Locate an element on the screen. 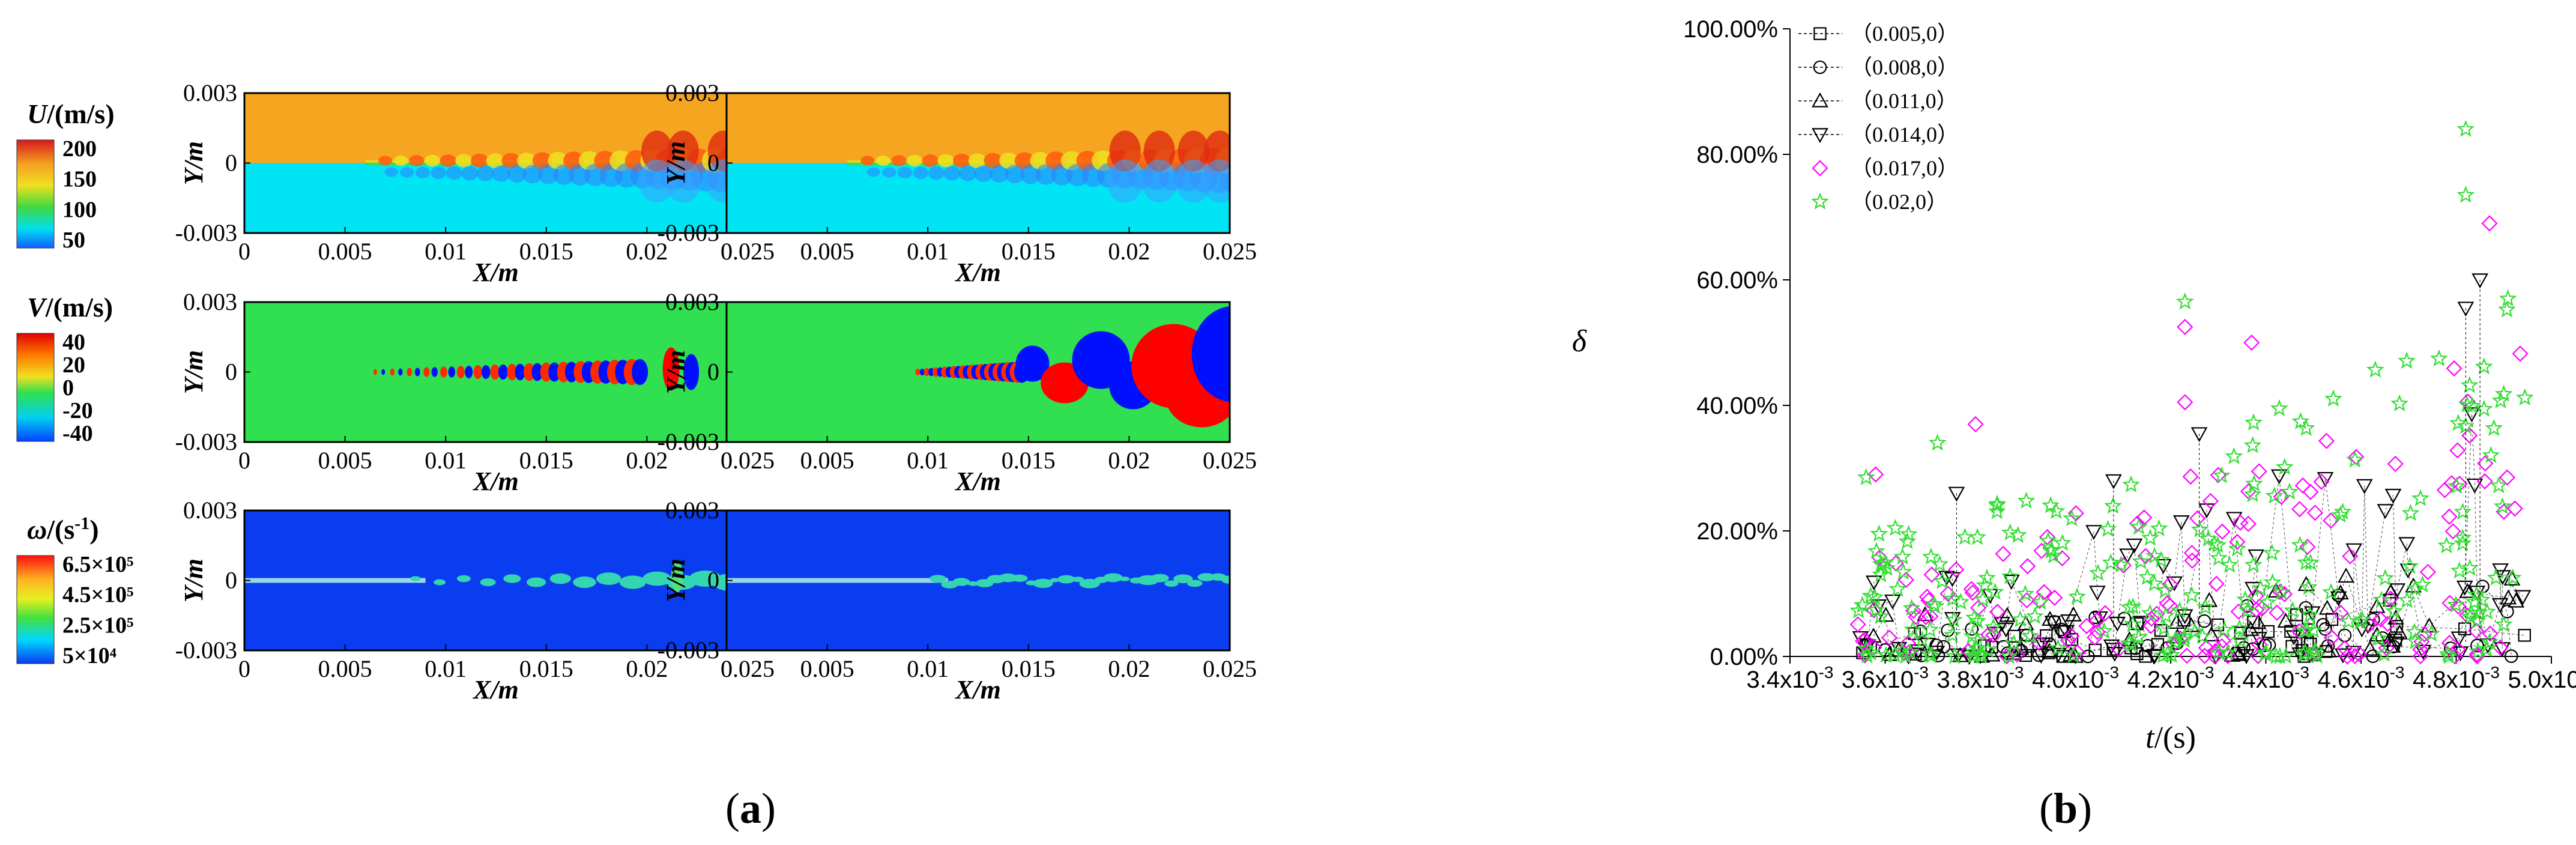  y-tick-label: 20.00% is located at coordinates (1737, 531).